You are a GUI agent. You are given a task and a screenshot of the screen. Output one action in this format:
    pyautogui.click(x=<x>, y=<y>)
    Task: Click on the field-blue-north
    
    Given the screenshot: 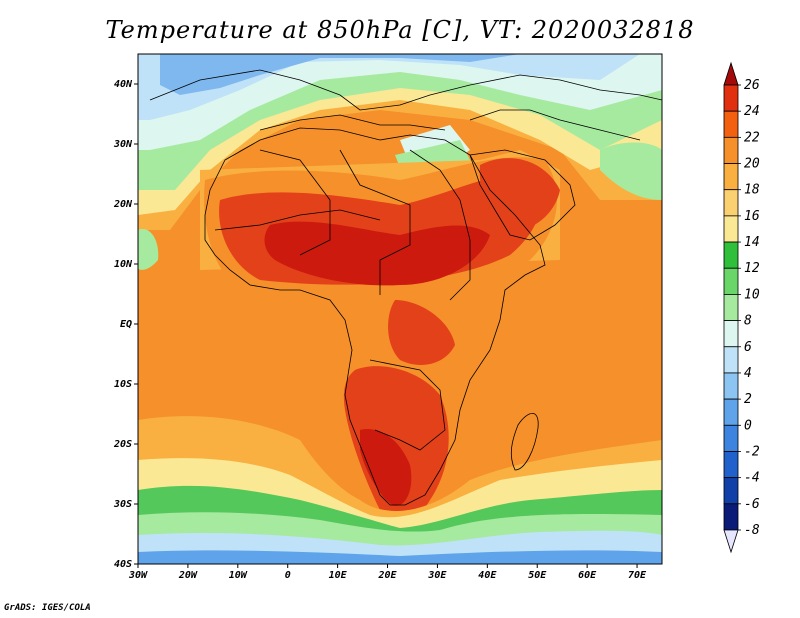 What is the action you would take?
    pyautogui.click(x=340, y=74)
    